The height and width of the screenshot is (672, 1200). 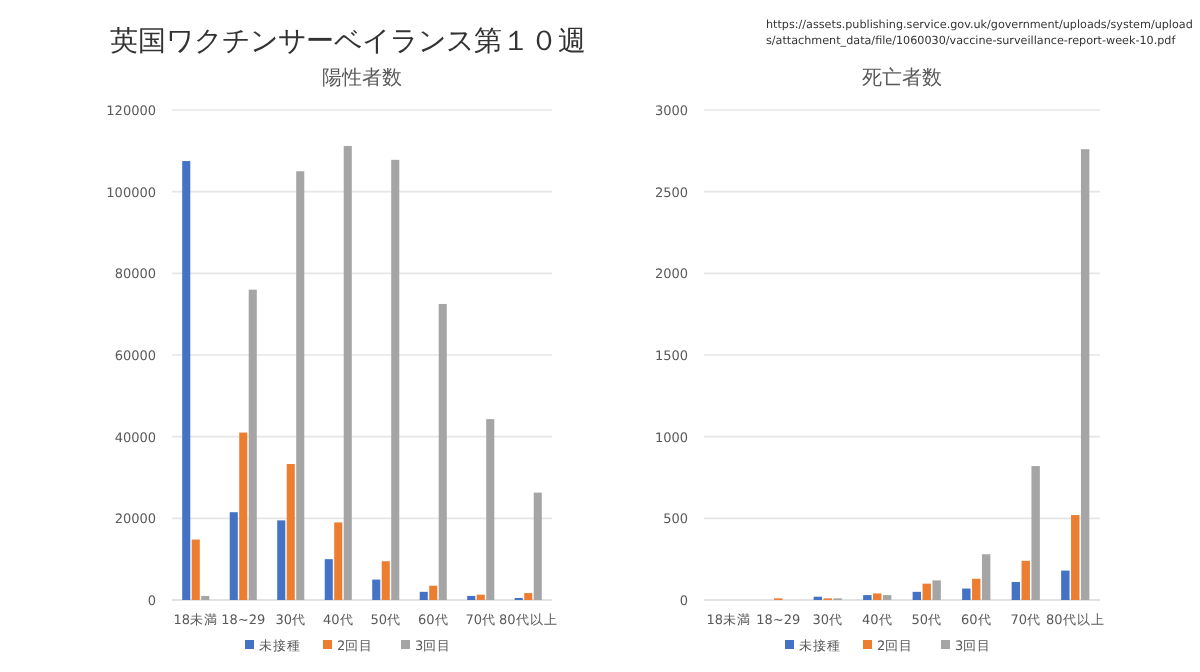 What do you see at coordinates (362, 78) in the screenshot?
I see `chart-title: 陽性者数` at bounding box center [362, 78].